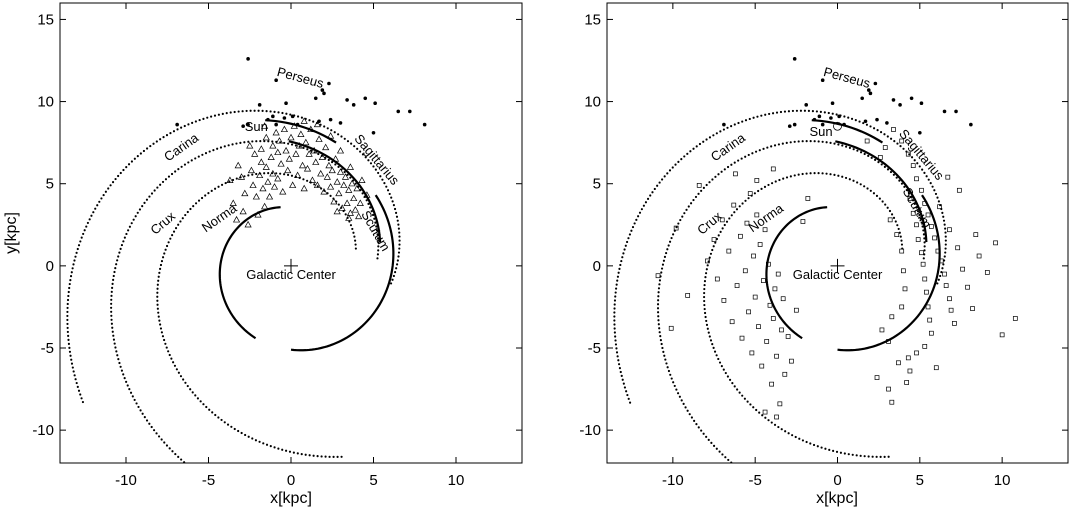  What do you see at coordinates (594, 348) in the screenshot?
I see `y-tick-label: -5` at bounding box center [594, 348].